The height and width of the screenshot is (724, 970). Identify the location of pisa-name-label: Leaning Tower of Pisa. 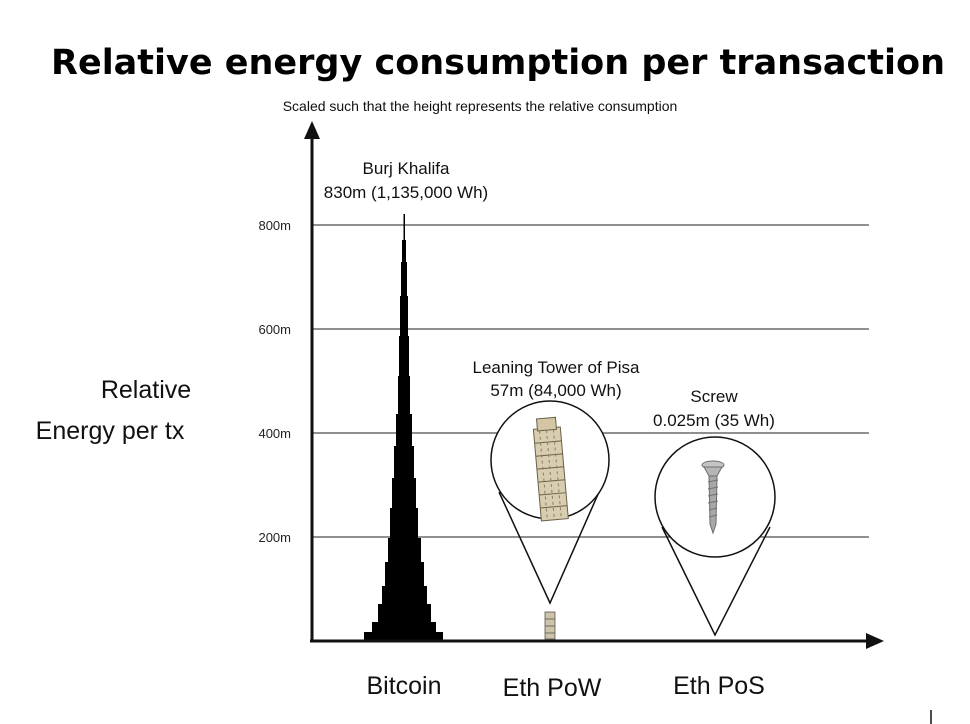
(557, 367).